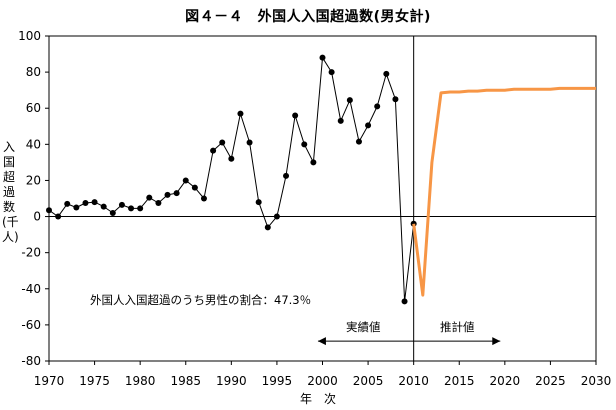 The image size is (616, 410). What do you see at coordinates (413, 381) in the screenshot?
I see `x-tick-label: 2010` at bounding box center [413, 381].